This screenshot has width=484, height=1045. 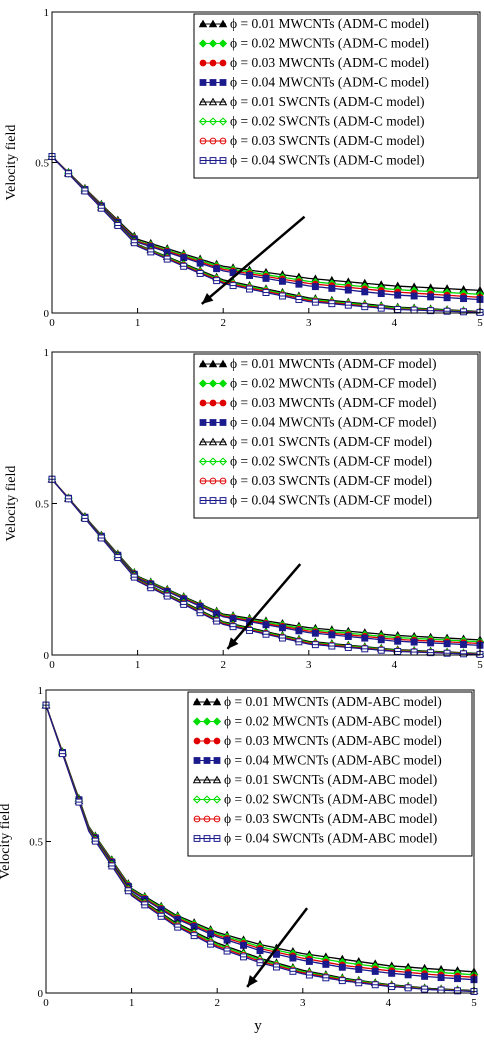 What do you see at coordinates (333, 422) in the screenshot?
I see `legend-label: ϕ = 0.04 MWCNTs (ADM-CF model)` at bounding box center [333, 422].